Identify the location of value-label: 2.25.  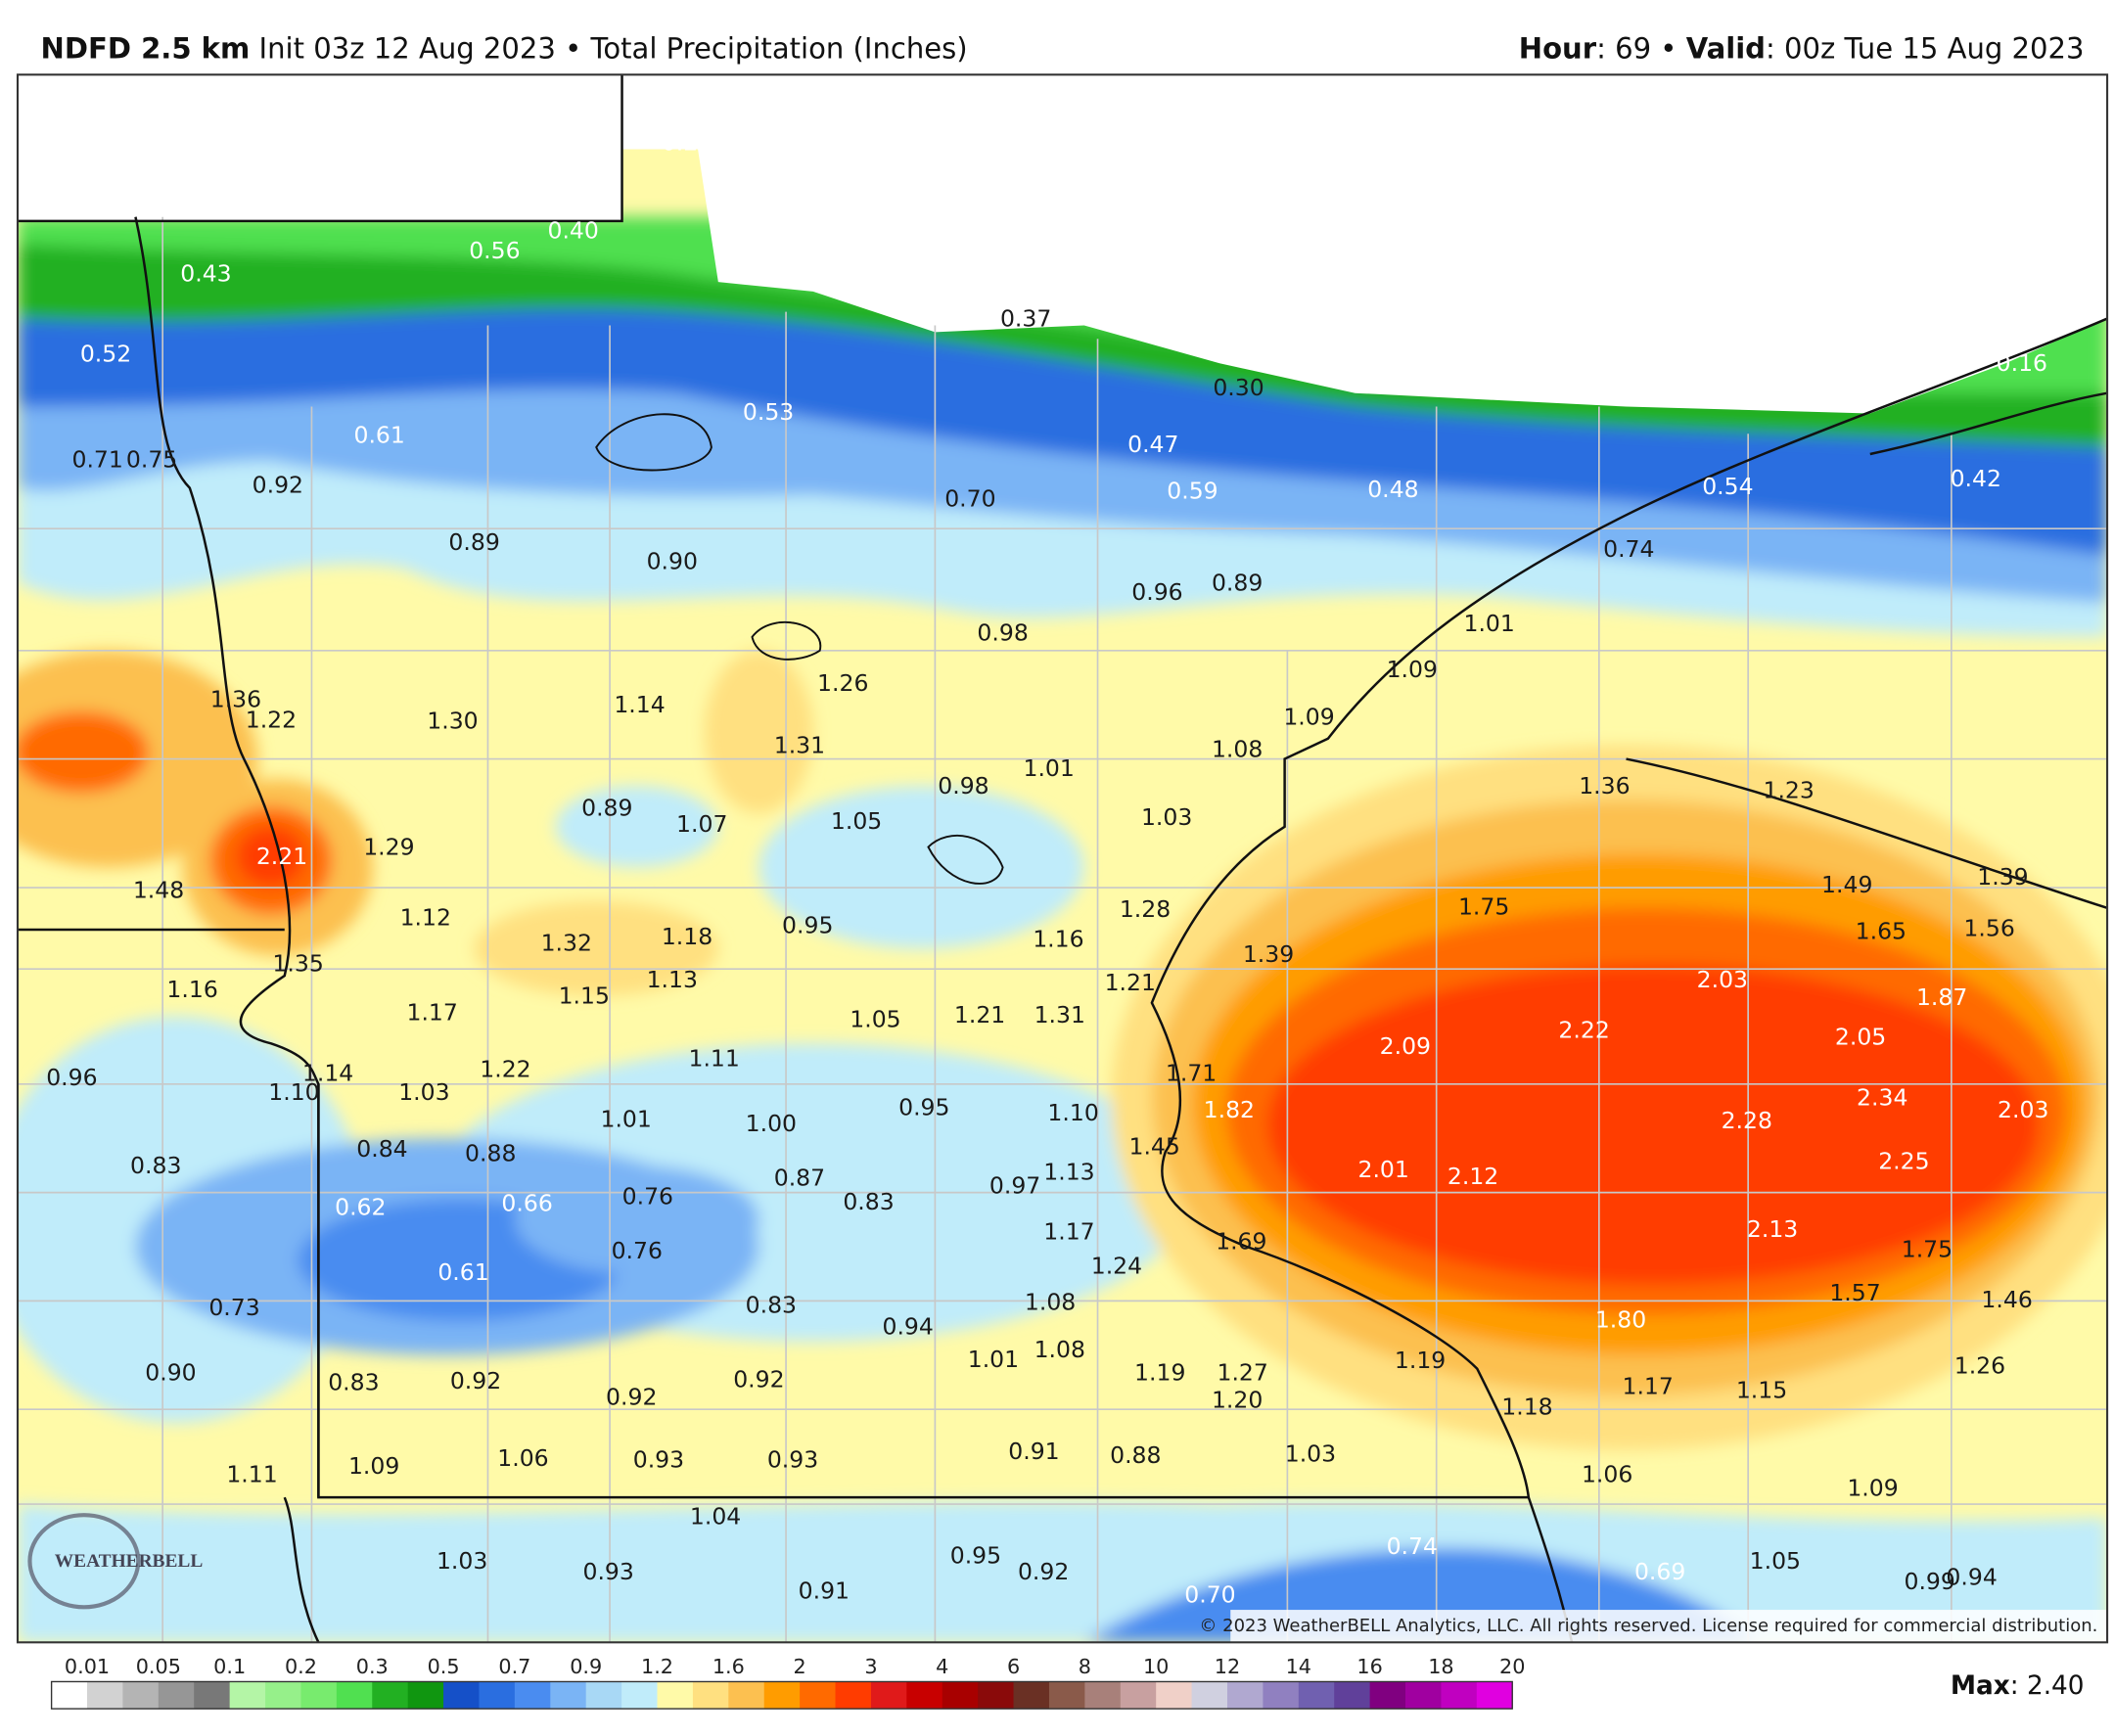
(1904, 1161).